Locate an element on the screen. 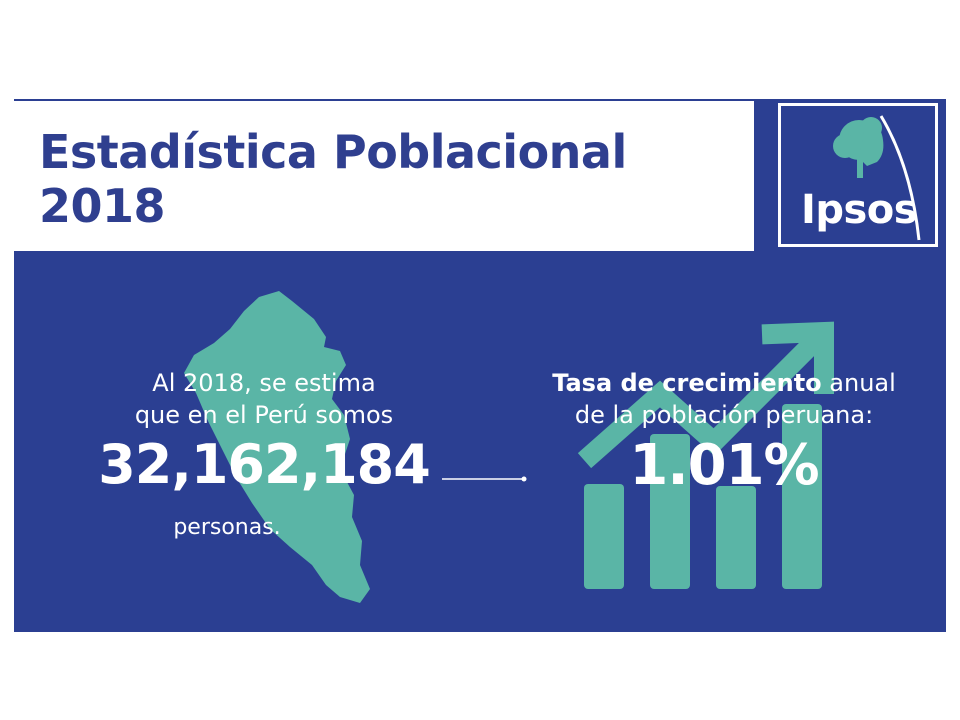 The height and width of the screenshot is (720, 960). growth-rate-label: Tasa de crecimiento anual is located at coordinates (724, 383).